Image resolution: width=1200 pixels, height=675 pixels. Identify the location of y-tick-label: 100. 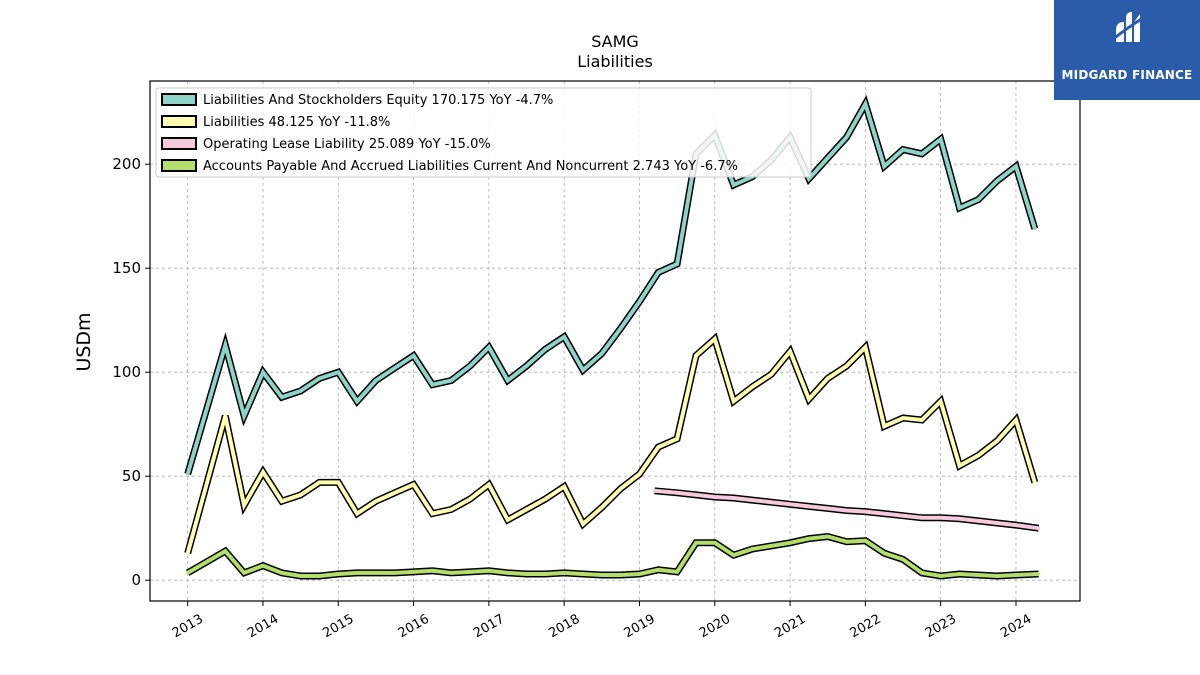
(126, 372).